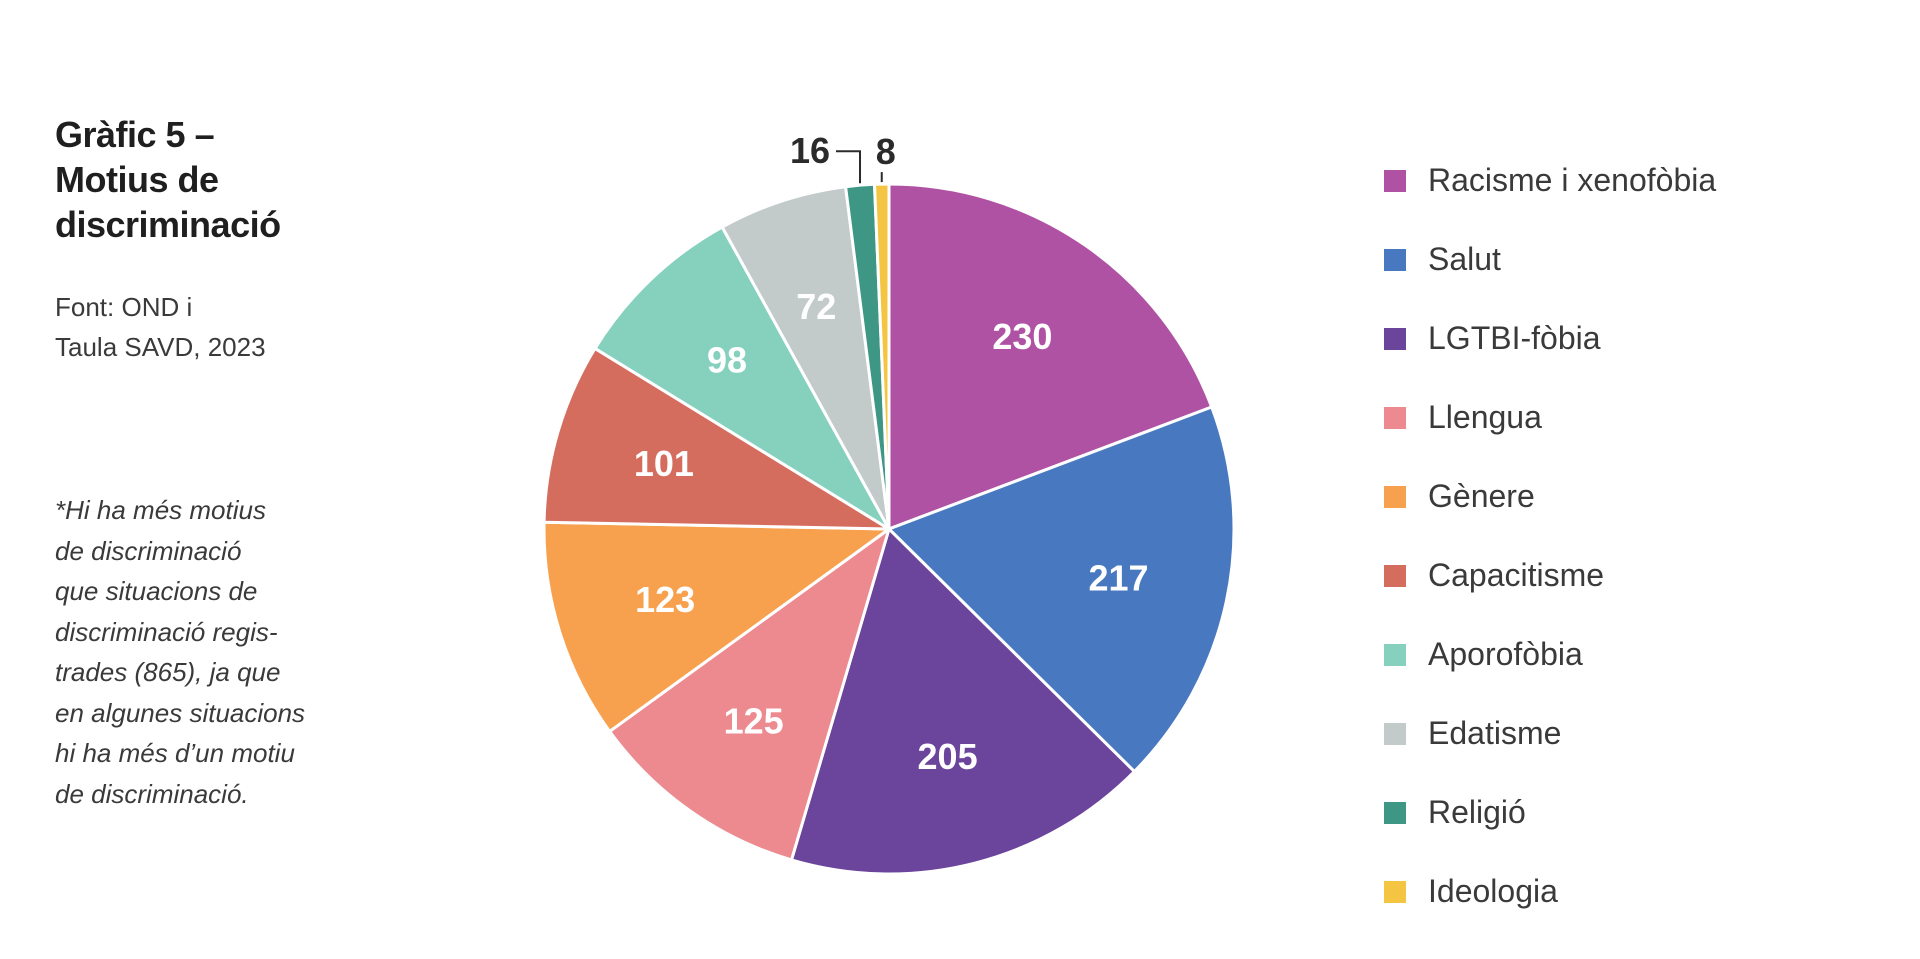  Describe the element at coordinates (727, 359) in the screenshot. I see `pie-value-label-aporofobia: 98` at that location.